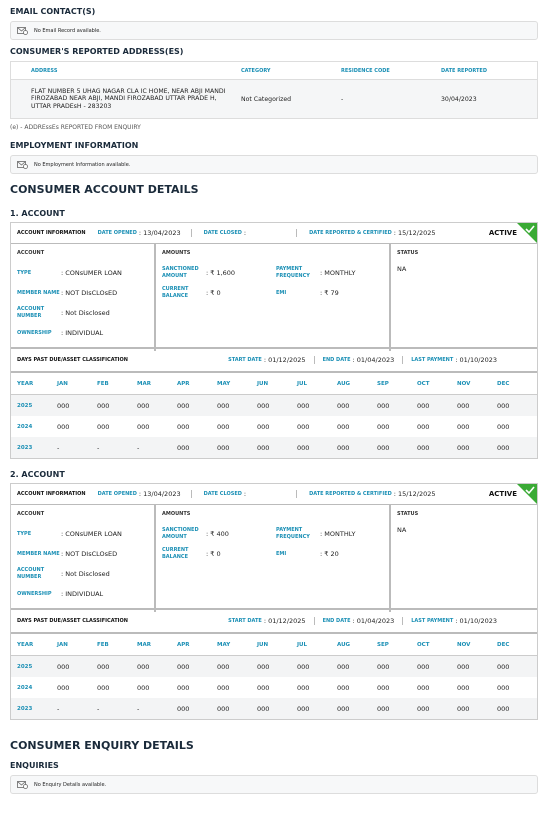  I want to click on cell: FEB, so click(103, 383).